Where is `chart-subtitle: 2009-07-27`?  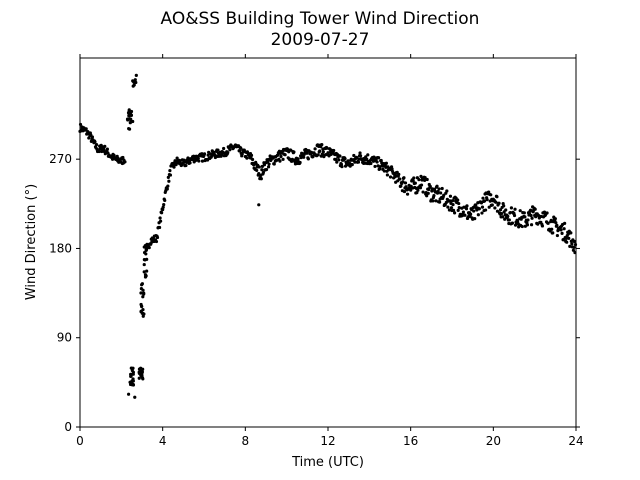 chart-subtitle: 2009-07-27 is located at coordinates (320, 40).